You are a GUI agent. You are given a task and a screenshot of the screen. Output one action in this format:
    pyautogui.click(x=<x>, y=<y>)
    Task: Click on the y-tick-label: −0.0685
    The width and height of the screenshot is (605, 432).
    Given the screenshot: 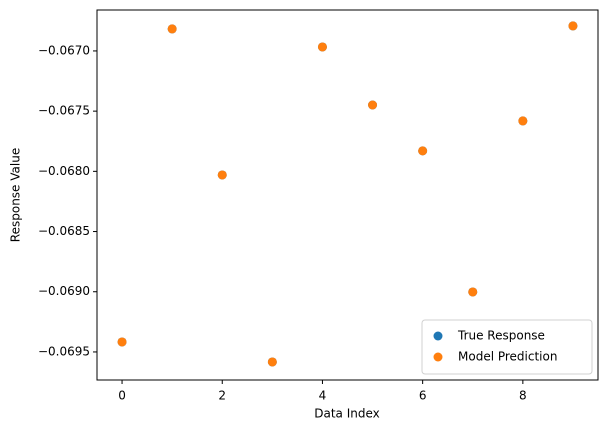 What is the action you would take?
    pyautogui.click(x=64, y=231)
    